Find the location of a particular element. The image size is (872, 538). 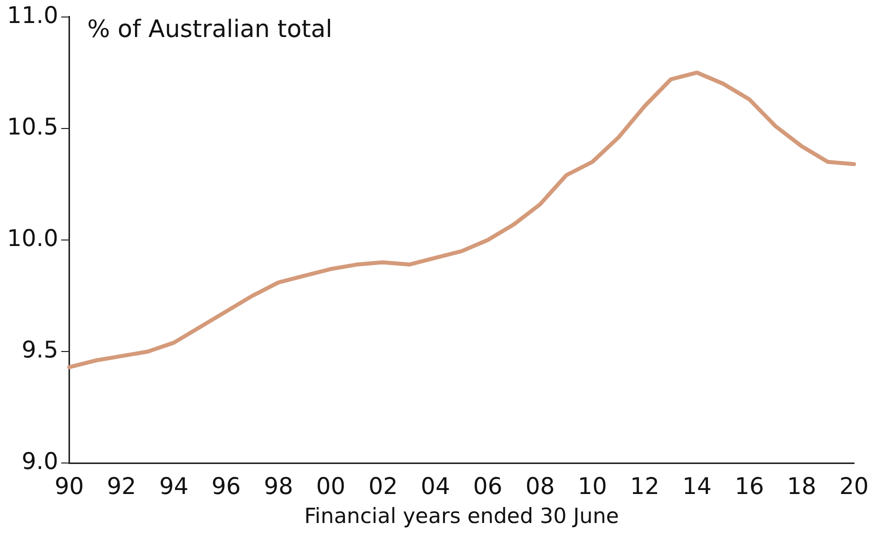

annotation: % of Australian total is located at coordinates (209, 29).